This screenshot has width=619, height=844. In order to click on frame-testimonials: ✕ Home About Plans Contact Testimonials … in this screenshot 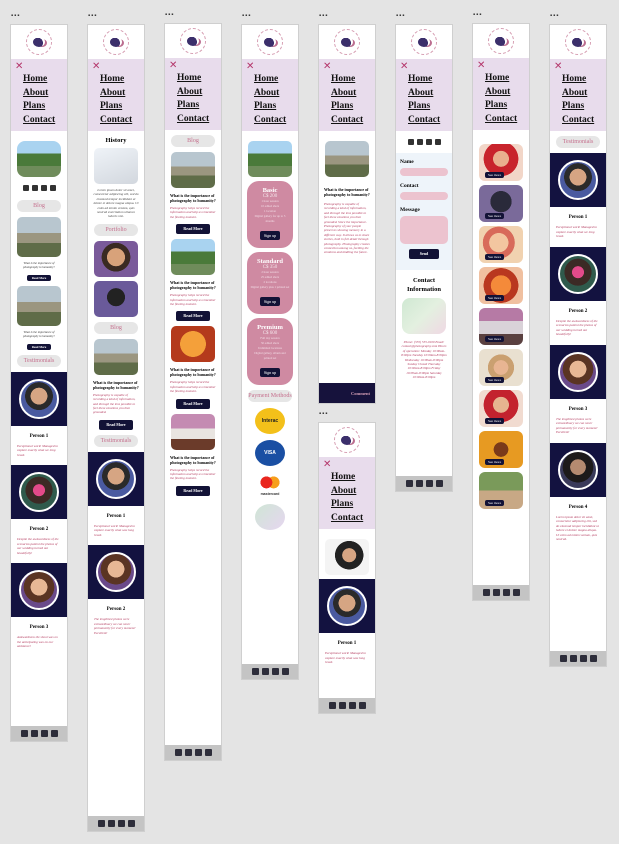, I will do `click(578, 345)`.